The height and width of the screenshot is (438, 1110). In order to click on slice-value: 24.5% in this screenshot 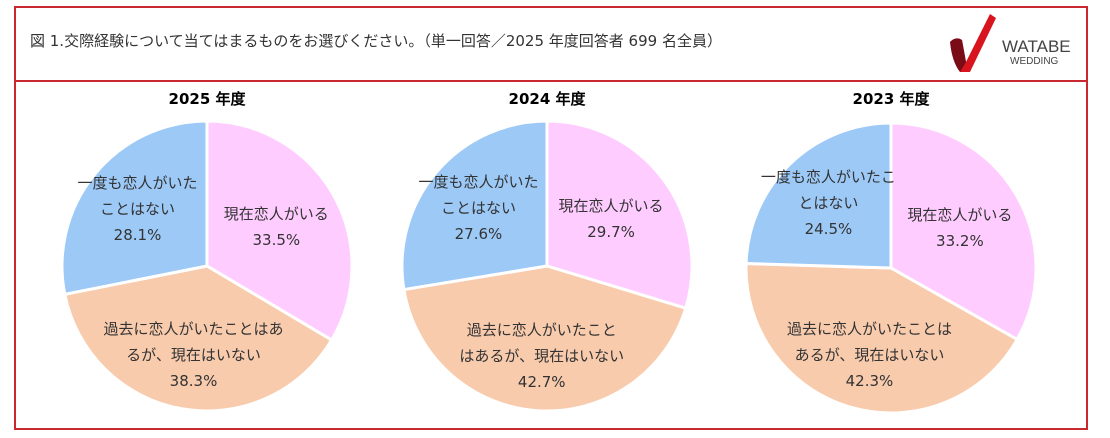, I will do `click(828, 229)`.